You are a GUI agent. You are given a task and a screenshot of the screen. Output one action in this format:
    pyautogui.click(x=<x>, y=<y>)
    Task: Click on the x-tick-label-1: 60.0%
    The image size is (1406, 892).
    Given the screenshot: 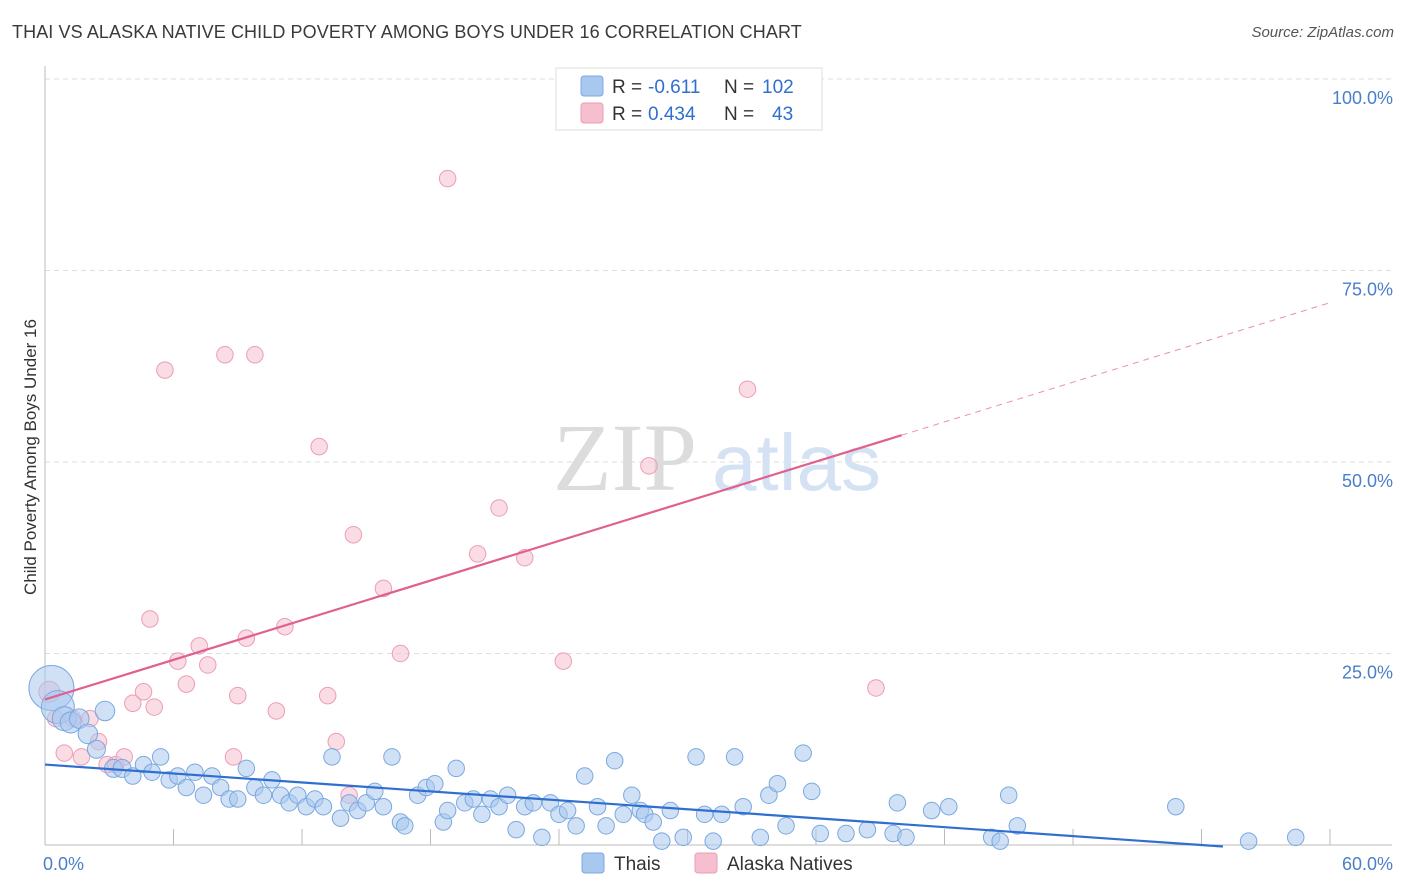 What is the action you would take?
    pyautogui.click(x=1367, y=864)
    